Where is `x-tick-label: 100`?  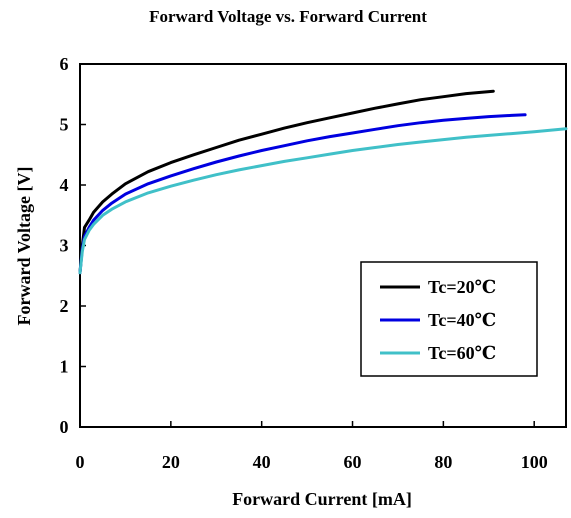
x-tick-label: 100 is located at coordinates (534, 462).